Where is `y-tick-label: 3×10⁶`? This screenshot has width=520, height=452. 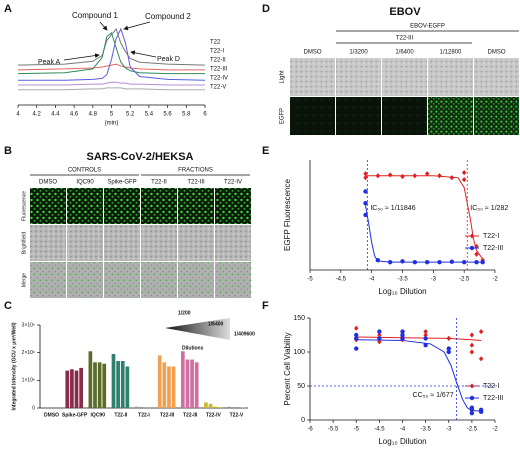
y-tick-label: 3×10⁶ is located at coordinates (28, 325).